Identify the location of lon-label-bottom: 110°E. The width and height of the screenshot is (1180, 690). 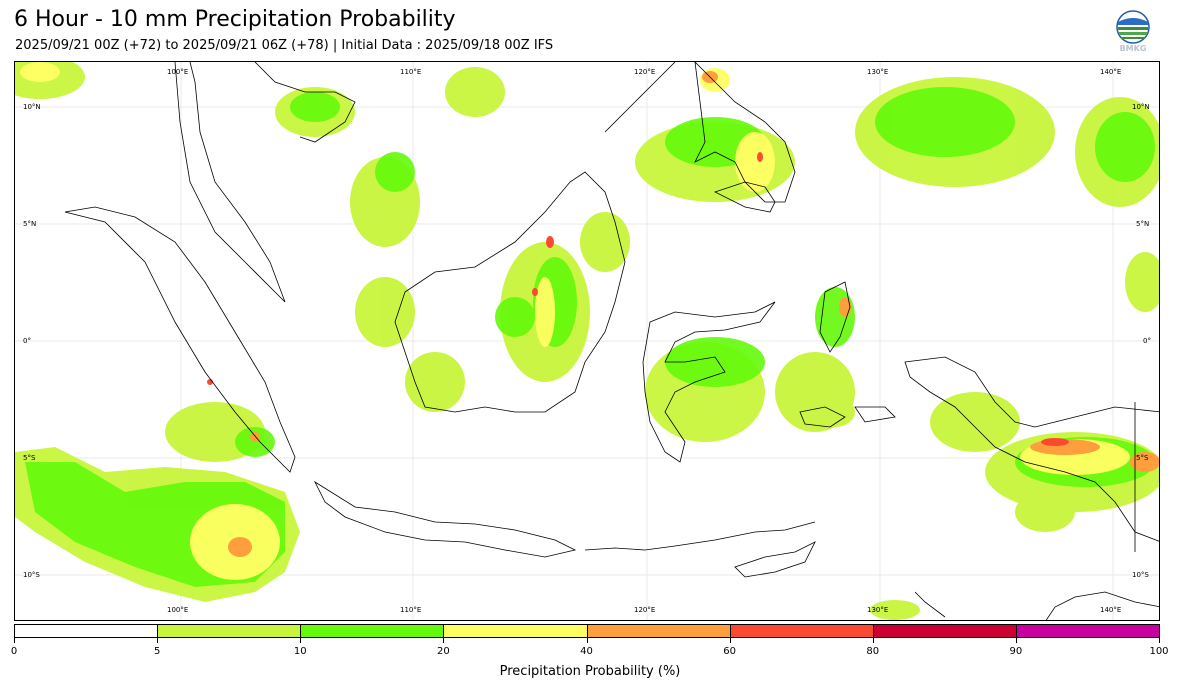
(411, 610).